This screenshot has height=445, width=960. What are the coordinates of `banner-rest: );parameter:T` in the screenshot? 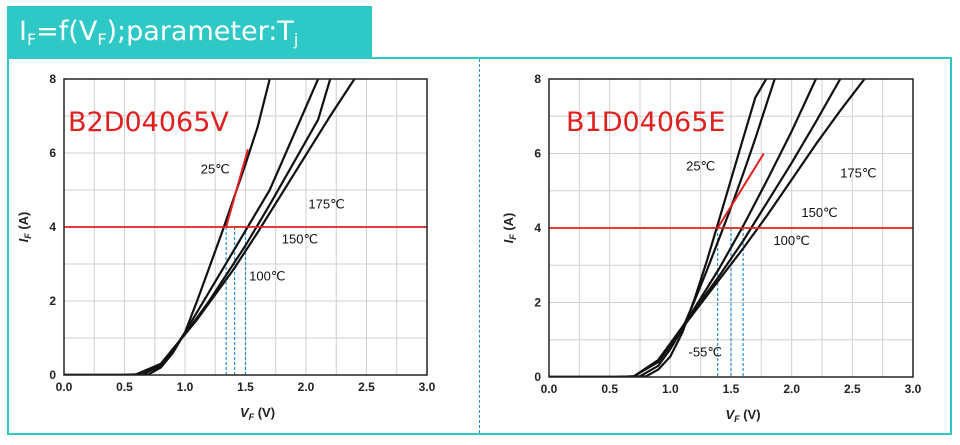 It's located at (200, 31).